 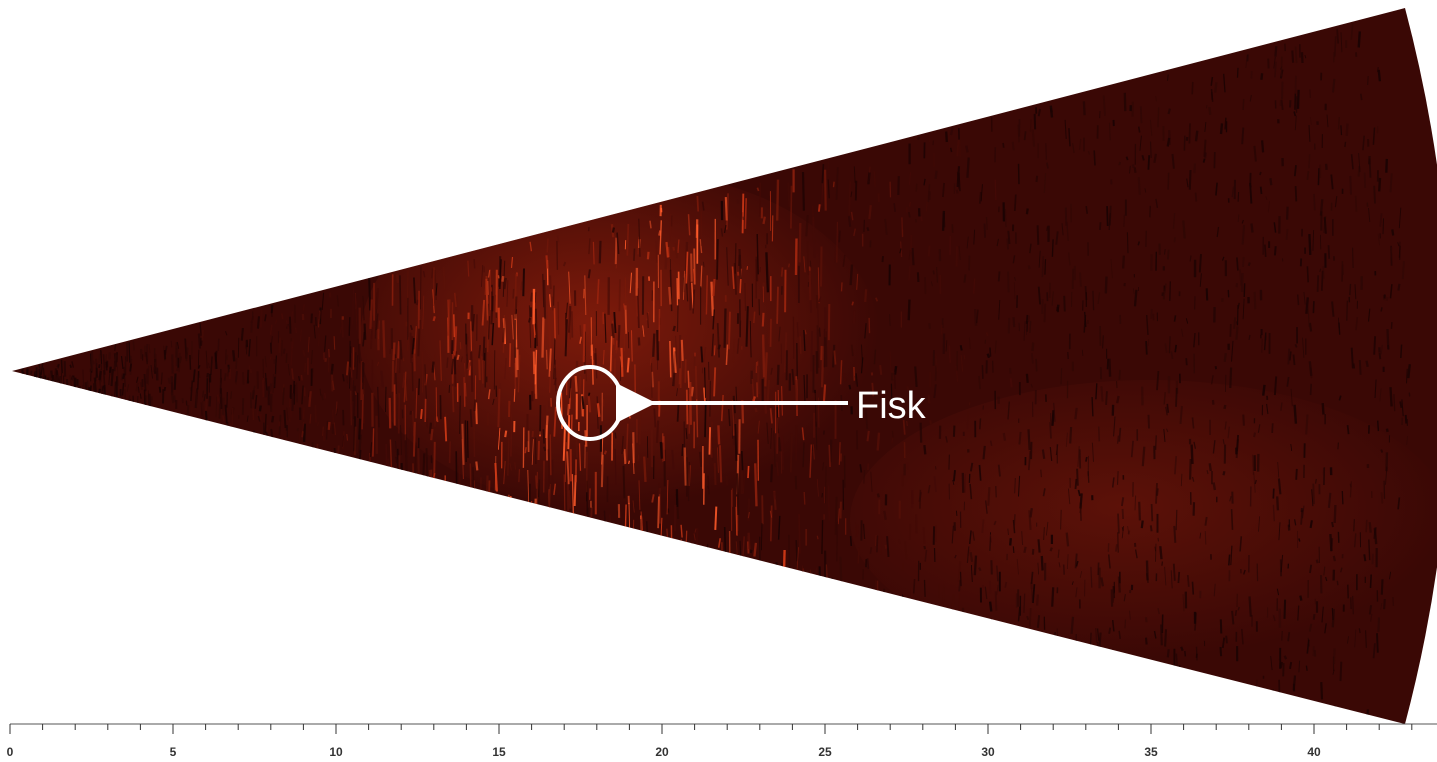 What do you see at coordinates (741, 403) in the screenshot?
I see `fish-annotation: Fisk` at bounding box center [741, 403].